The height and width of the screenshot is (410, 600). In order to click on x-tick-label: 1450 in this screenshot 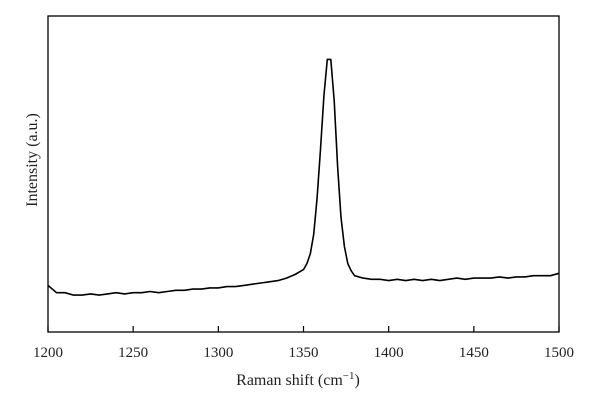, I will do `click(474, 353)`.